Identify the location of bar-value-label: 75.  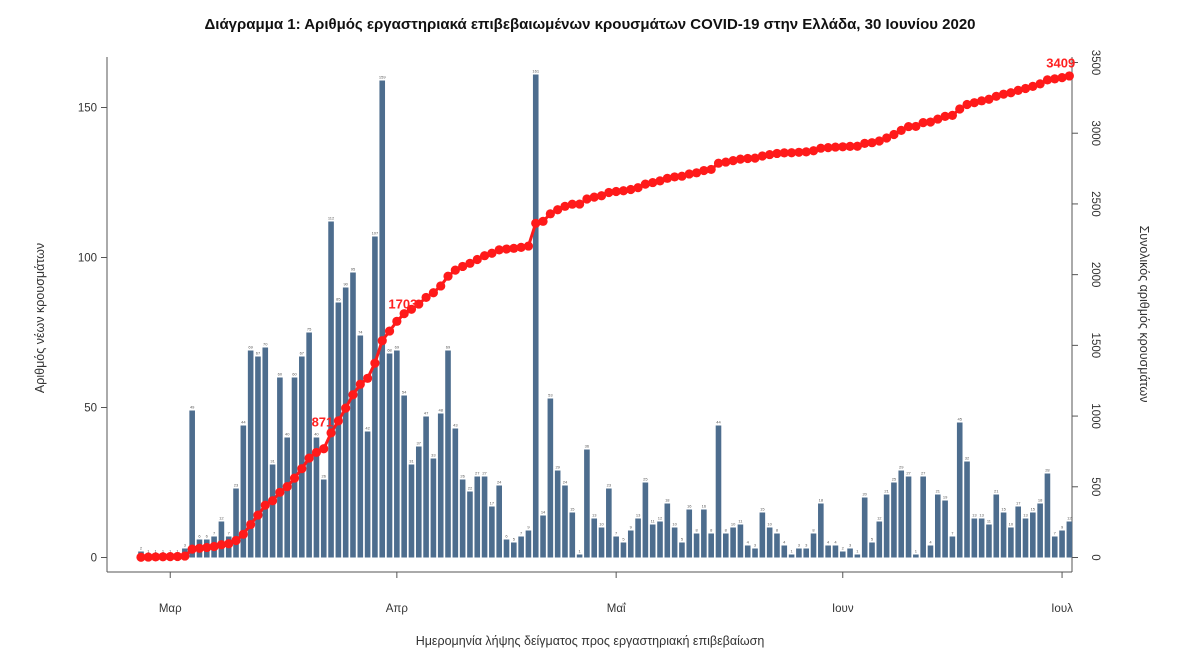
(309, 329).